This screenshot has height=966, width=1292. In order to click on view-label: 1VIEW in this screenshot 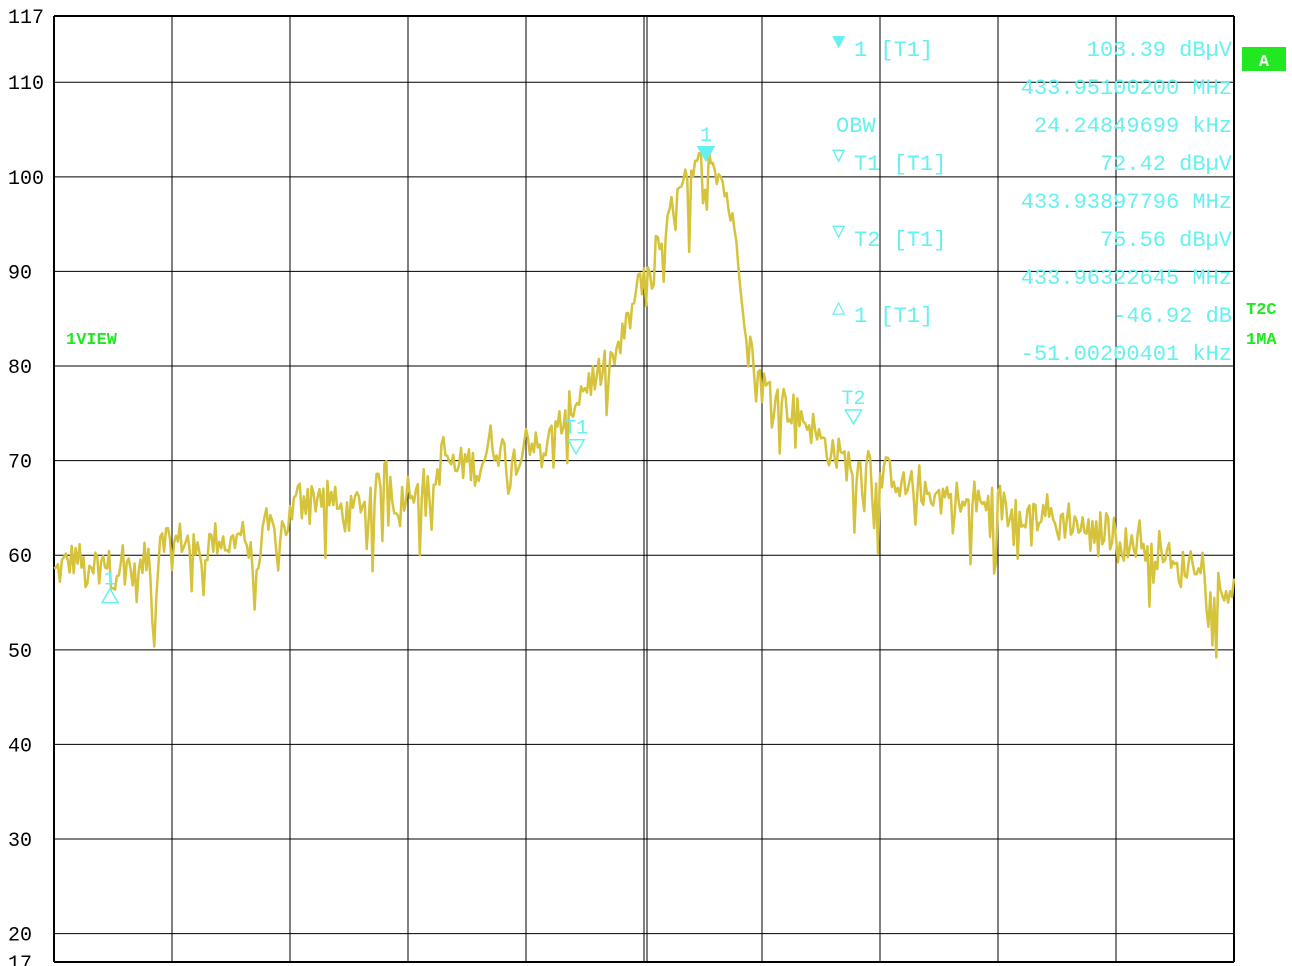, I will do `click(92, 340)`.